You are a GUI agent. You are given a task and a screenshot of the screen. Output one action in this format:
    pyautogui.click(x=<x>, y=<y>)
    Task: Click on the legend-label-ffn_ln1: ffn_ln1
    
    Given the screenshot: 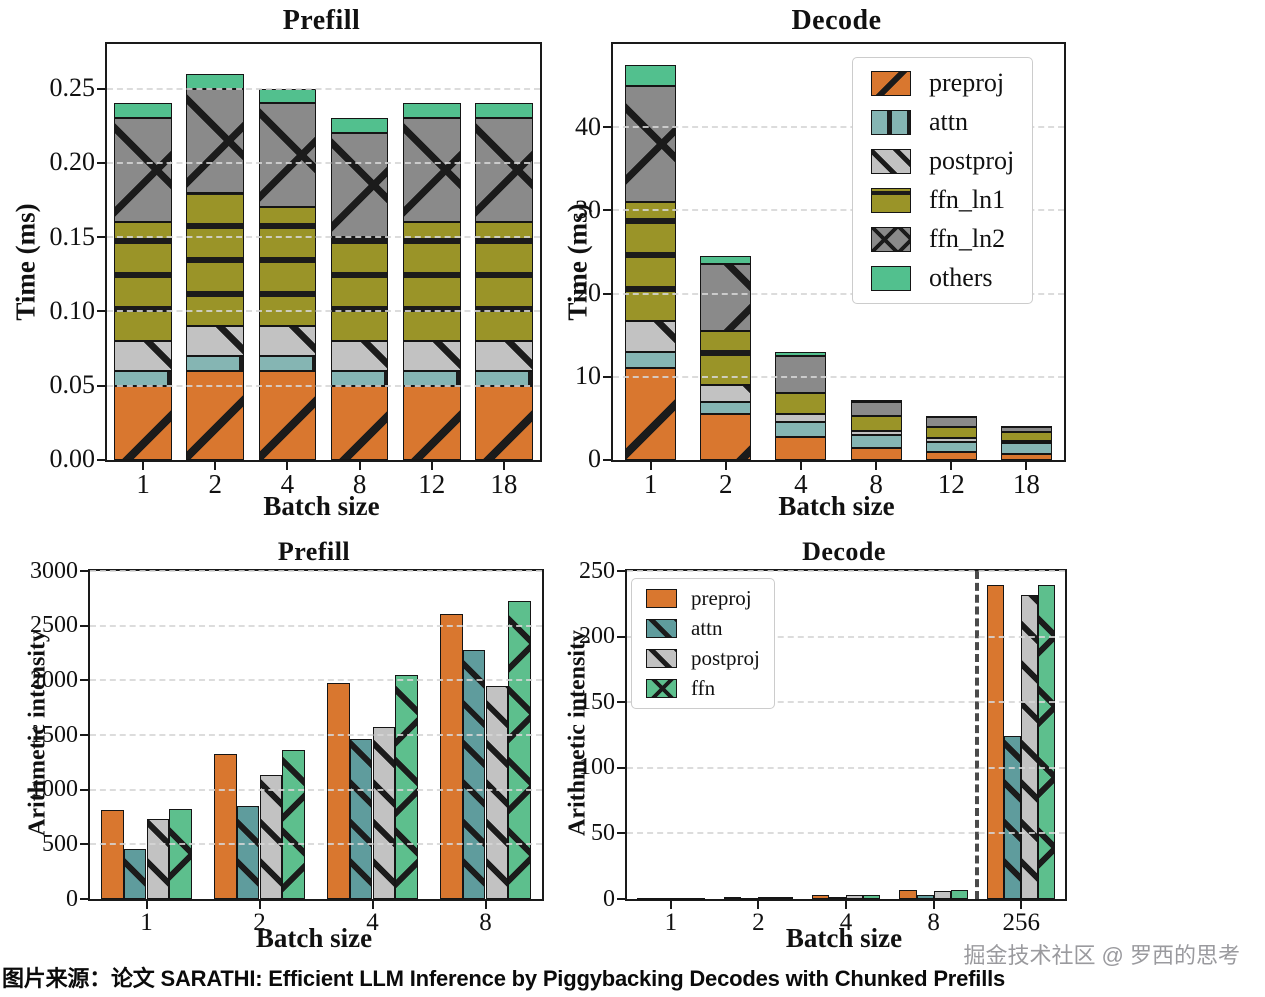 What is the action you would take?
    pyautogui.click(x=967, y=199)
    